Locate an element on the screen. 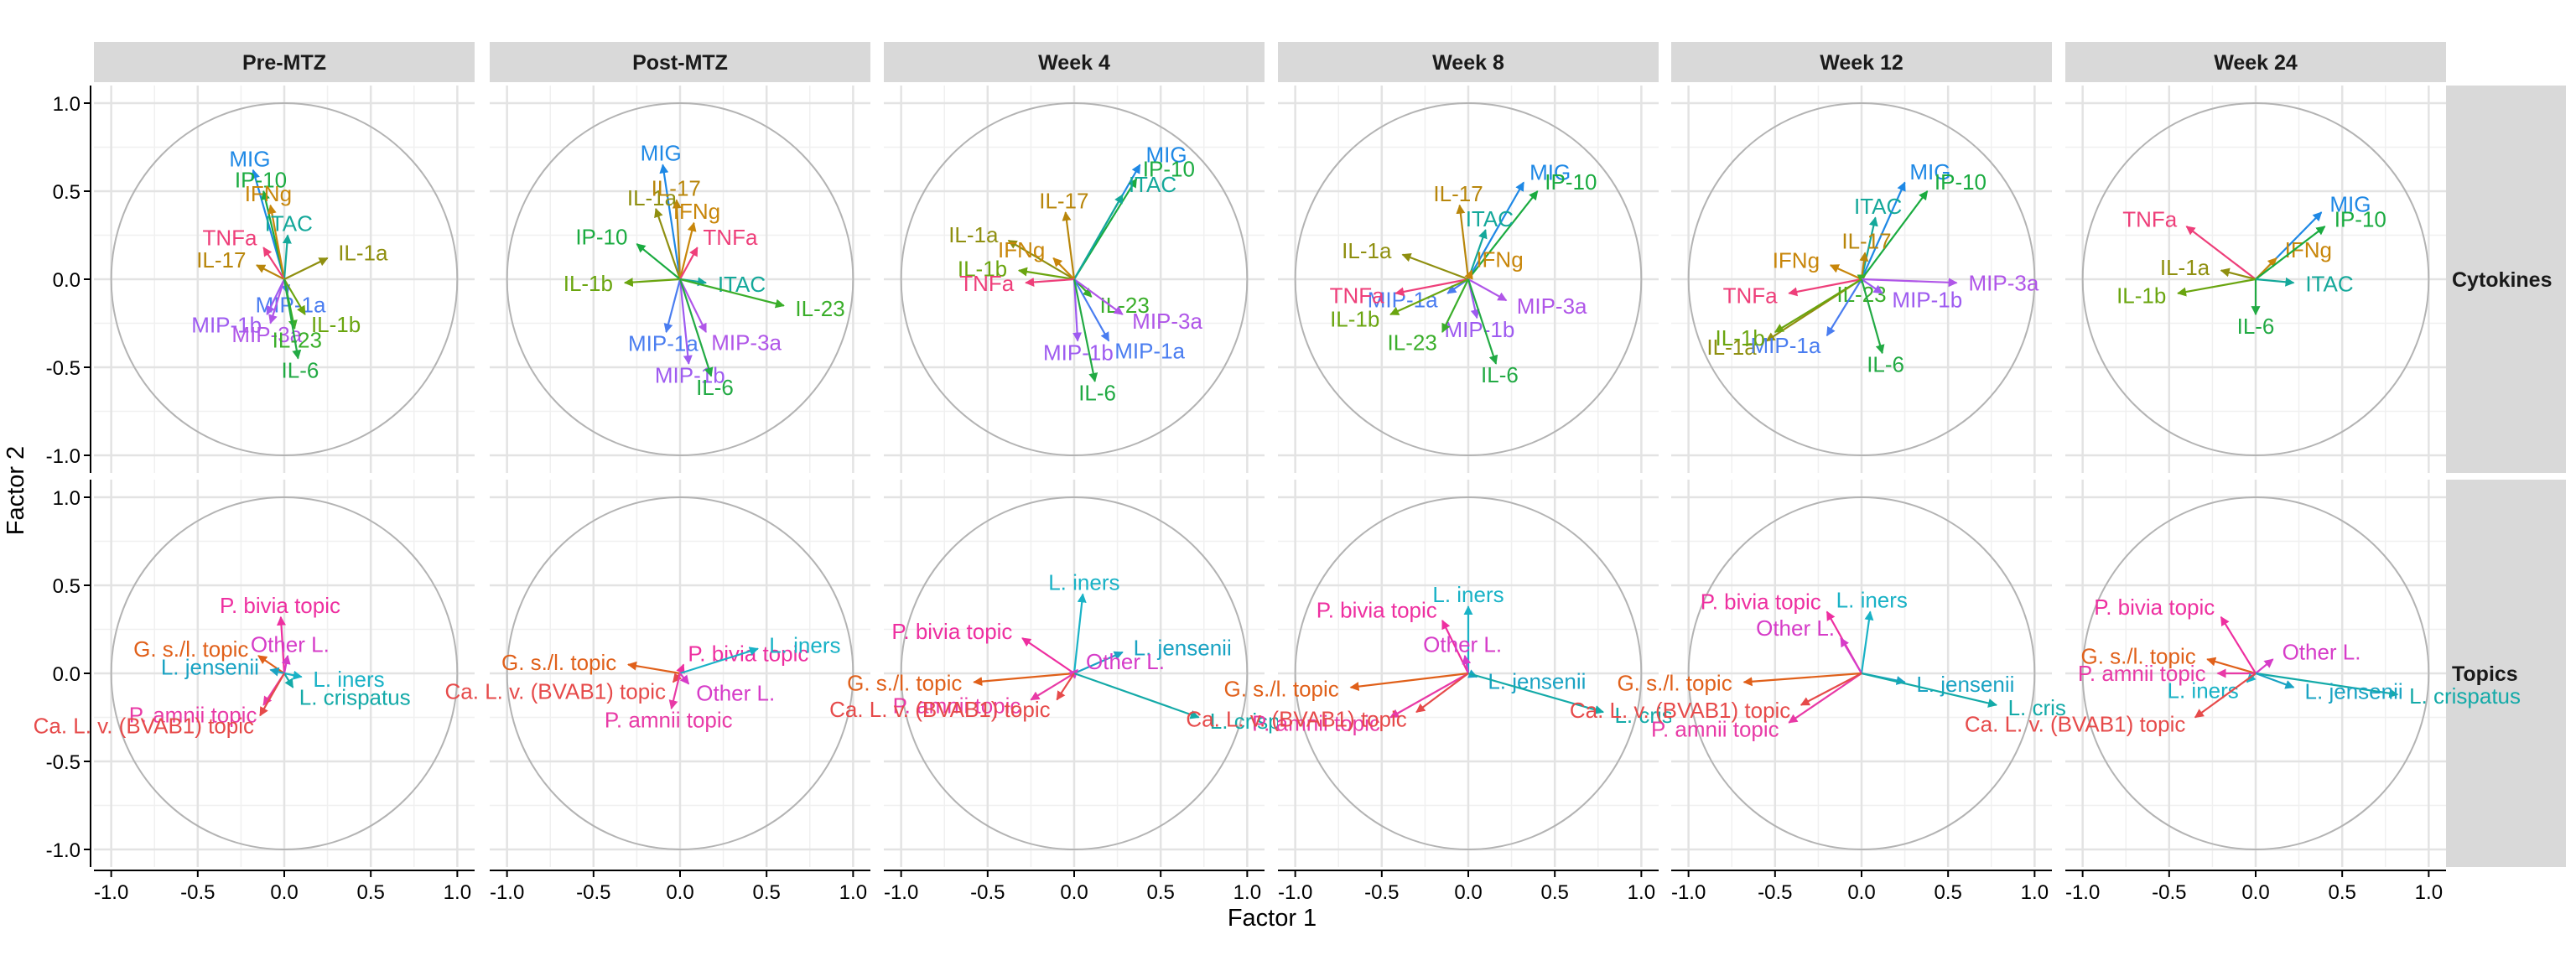 This screenshot has height=966, width=2576. x-tick-label: 0.5 is located at coordinates (1947, 892).